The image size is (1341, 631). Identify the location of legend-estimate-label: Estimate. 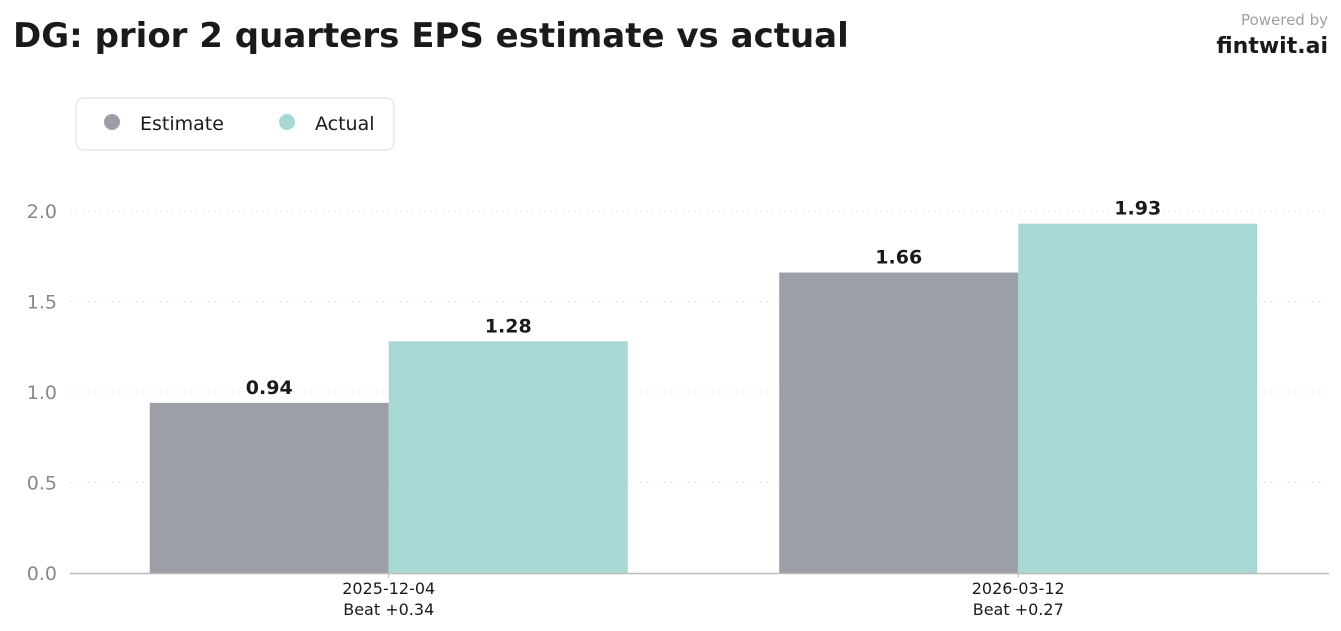
(182, 124).